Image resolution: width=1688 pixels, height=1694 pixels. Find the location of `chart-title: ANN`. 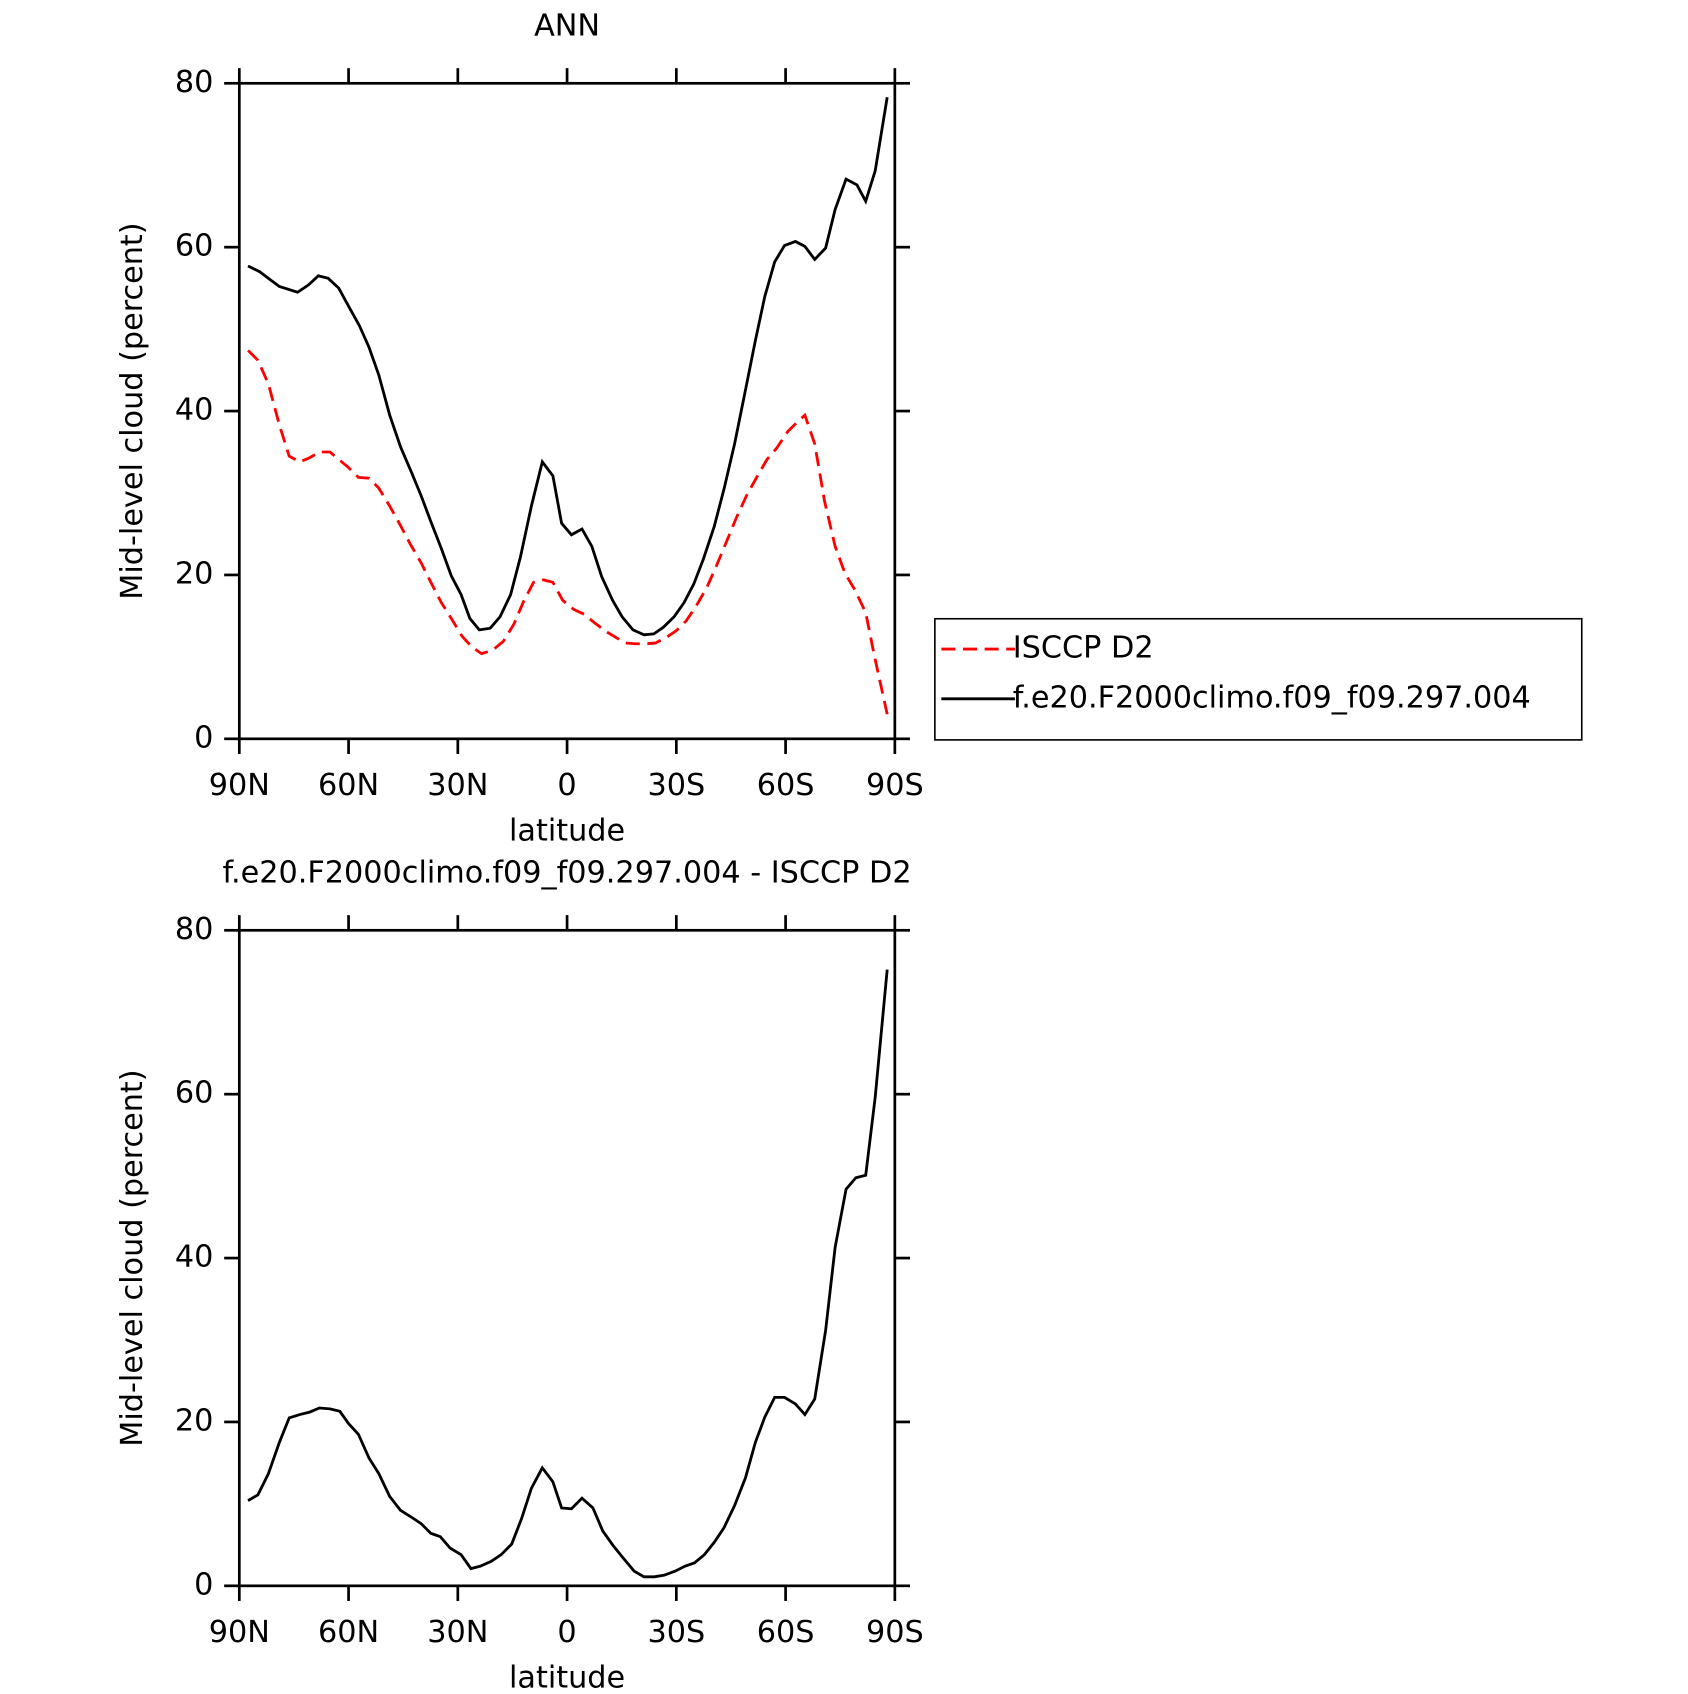

chart-title: ANN is located at coordinates (567, 26).